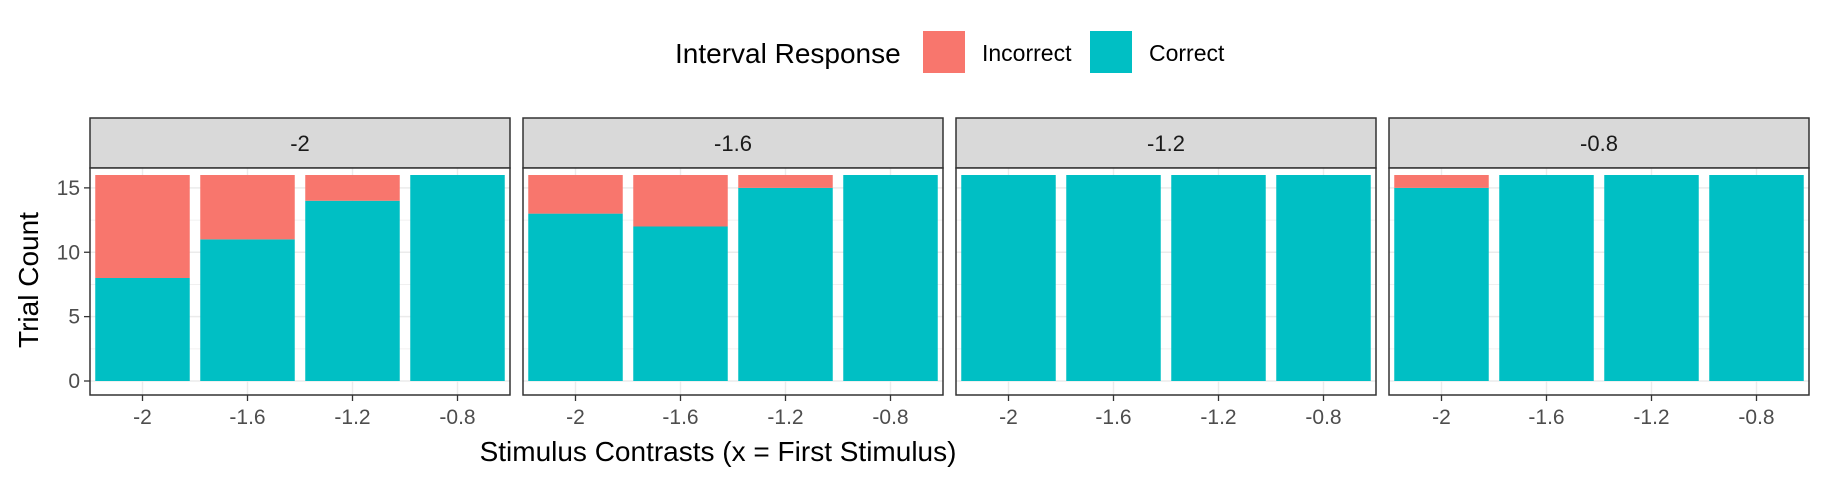  Describe the element at coordinates (74, 317) in the screenshot. I see `y-tick-label: 5` at that location.